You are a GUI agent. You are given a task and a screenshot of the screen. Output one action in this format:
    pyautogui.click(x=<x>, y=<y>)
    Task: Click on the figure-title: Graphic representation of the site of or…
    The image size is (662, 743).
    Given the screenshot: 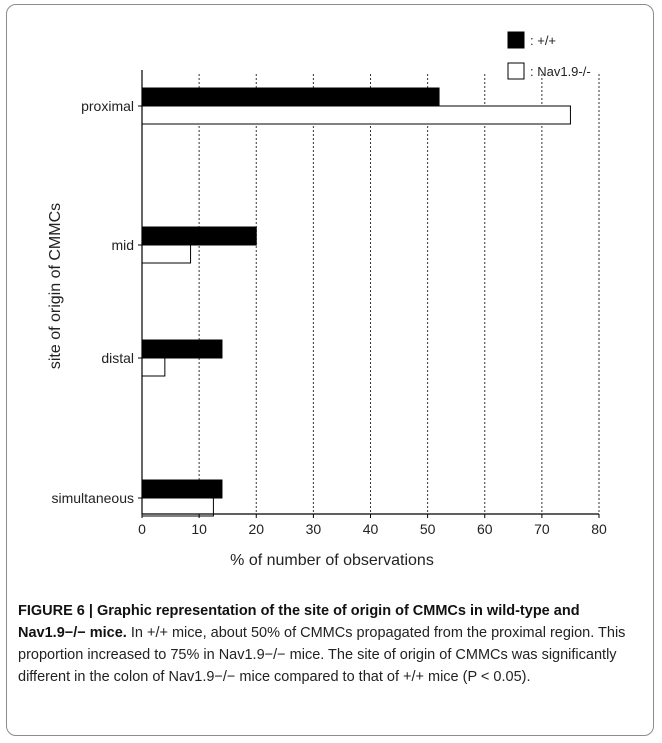 What is the action you would take?
    pyautogui.click(x=299, y=622)
    